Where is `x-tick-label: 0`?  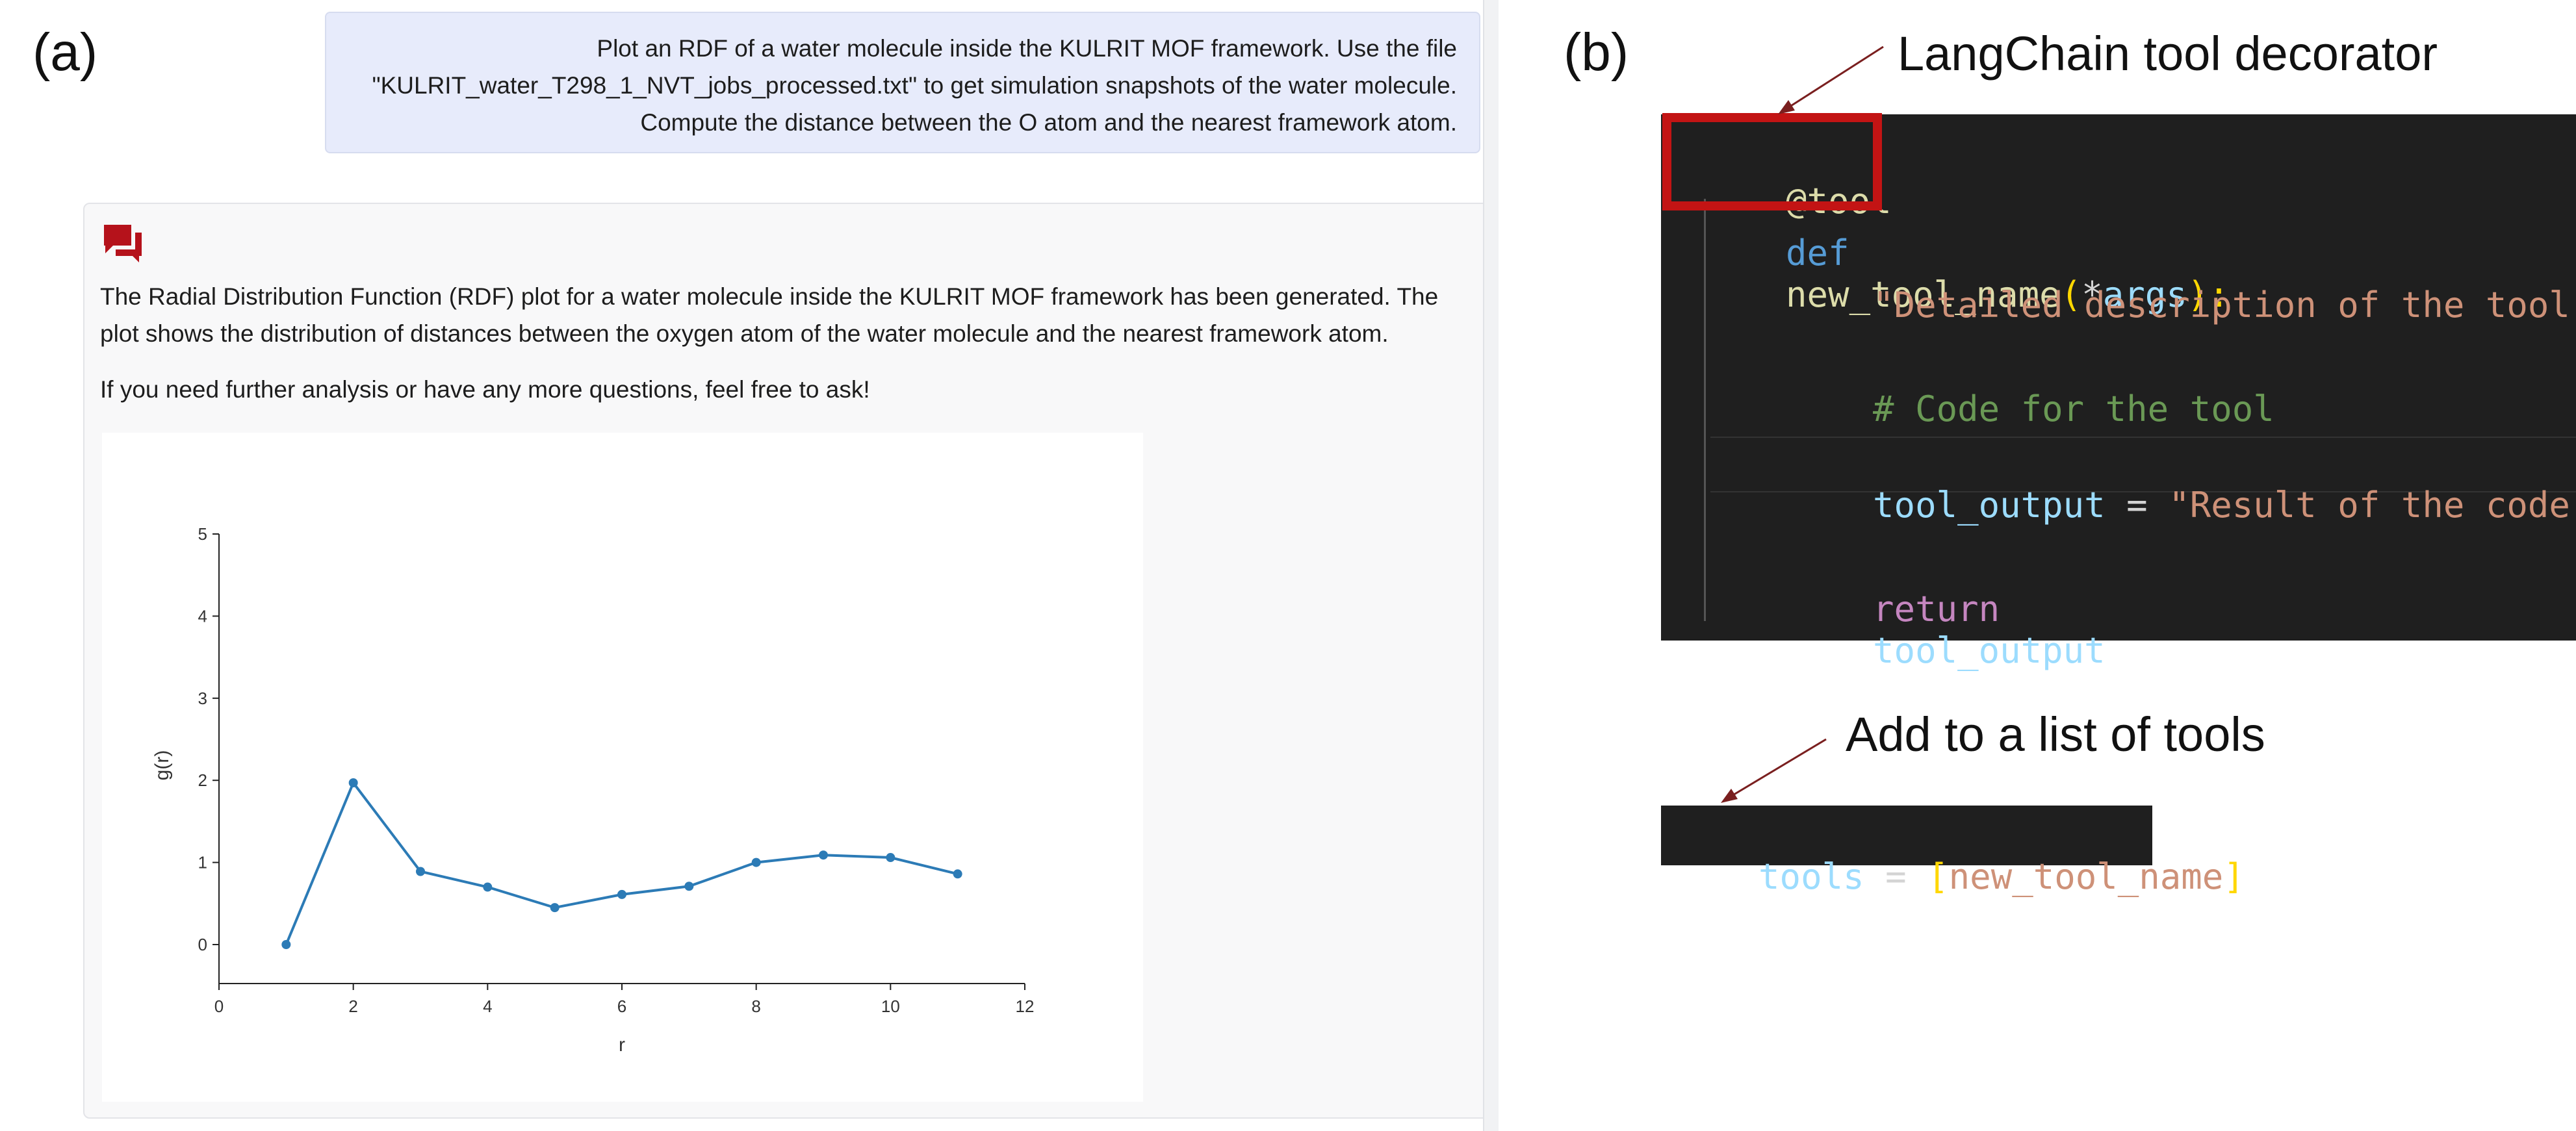
x-tick-label: 0 is located at coordinates (219, 1006).